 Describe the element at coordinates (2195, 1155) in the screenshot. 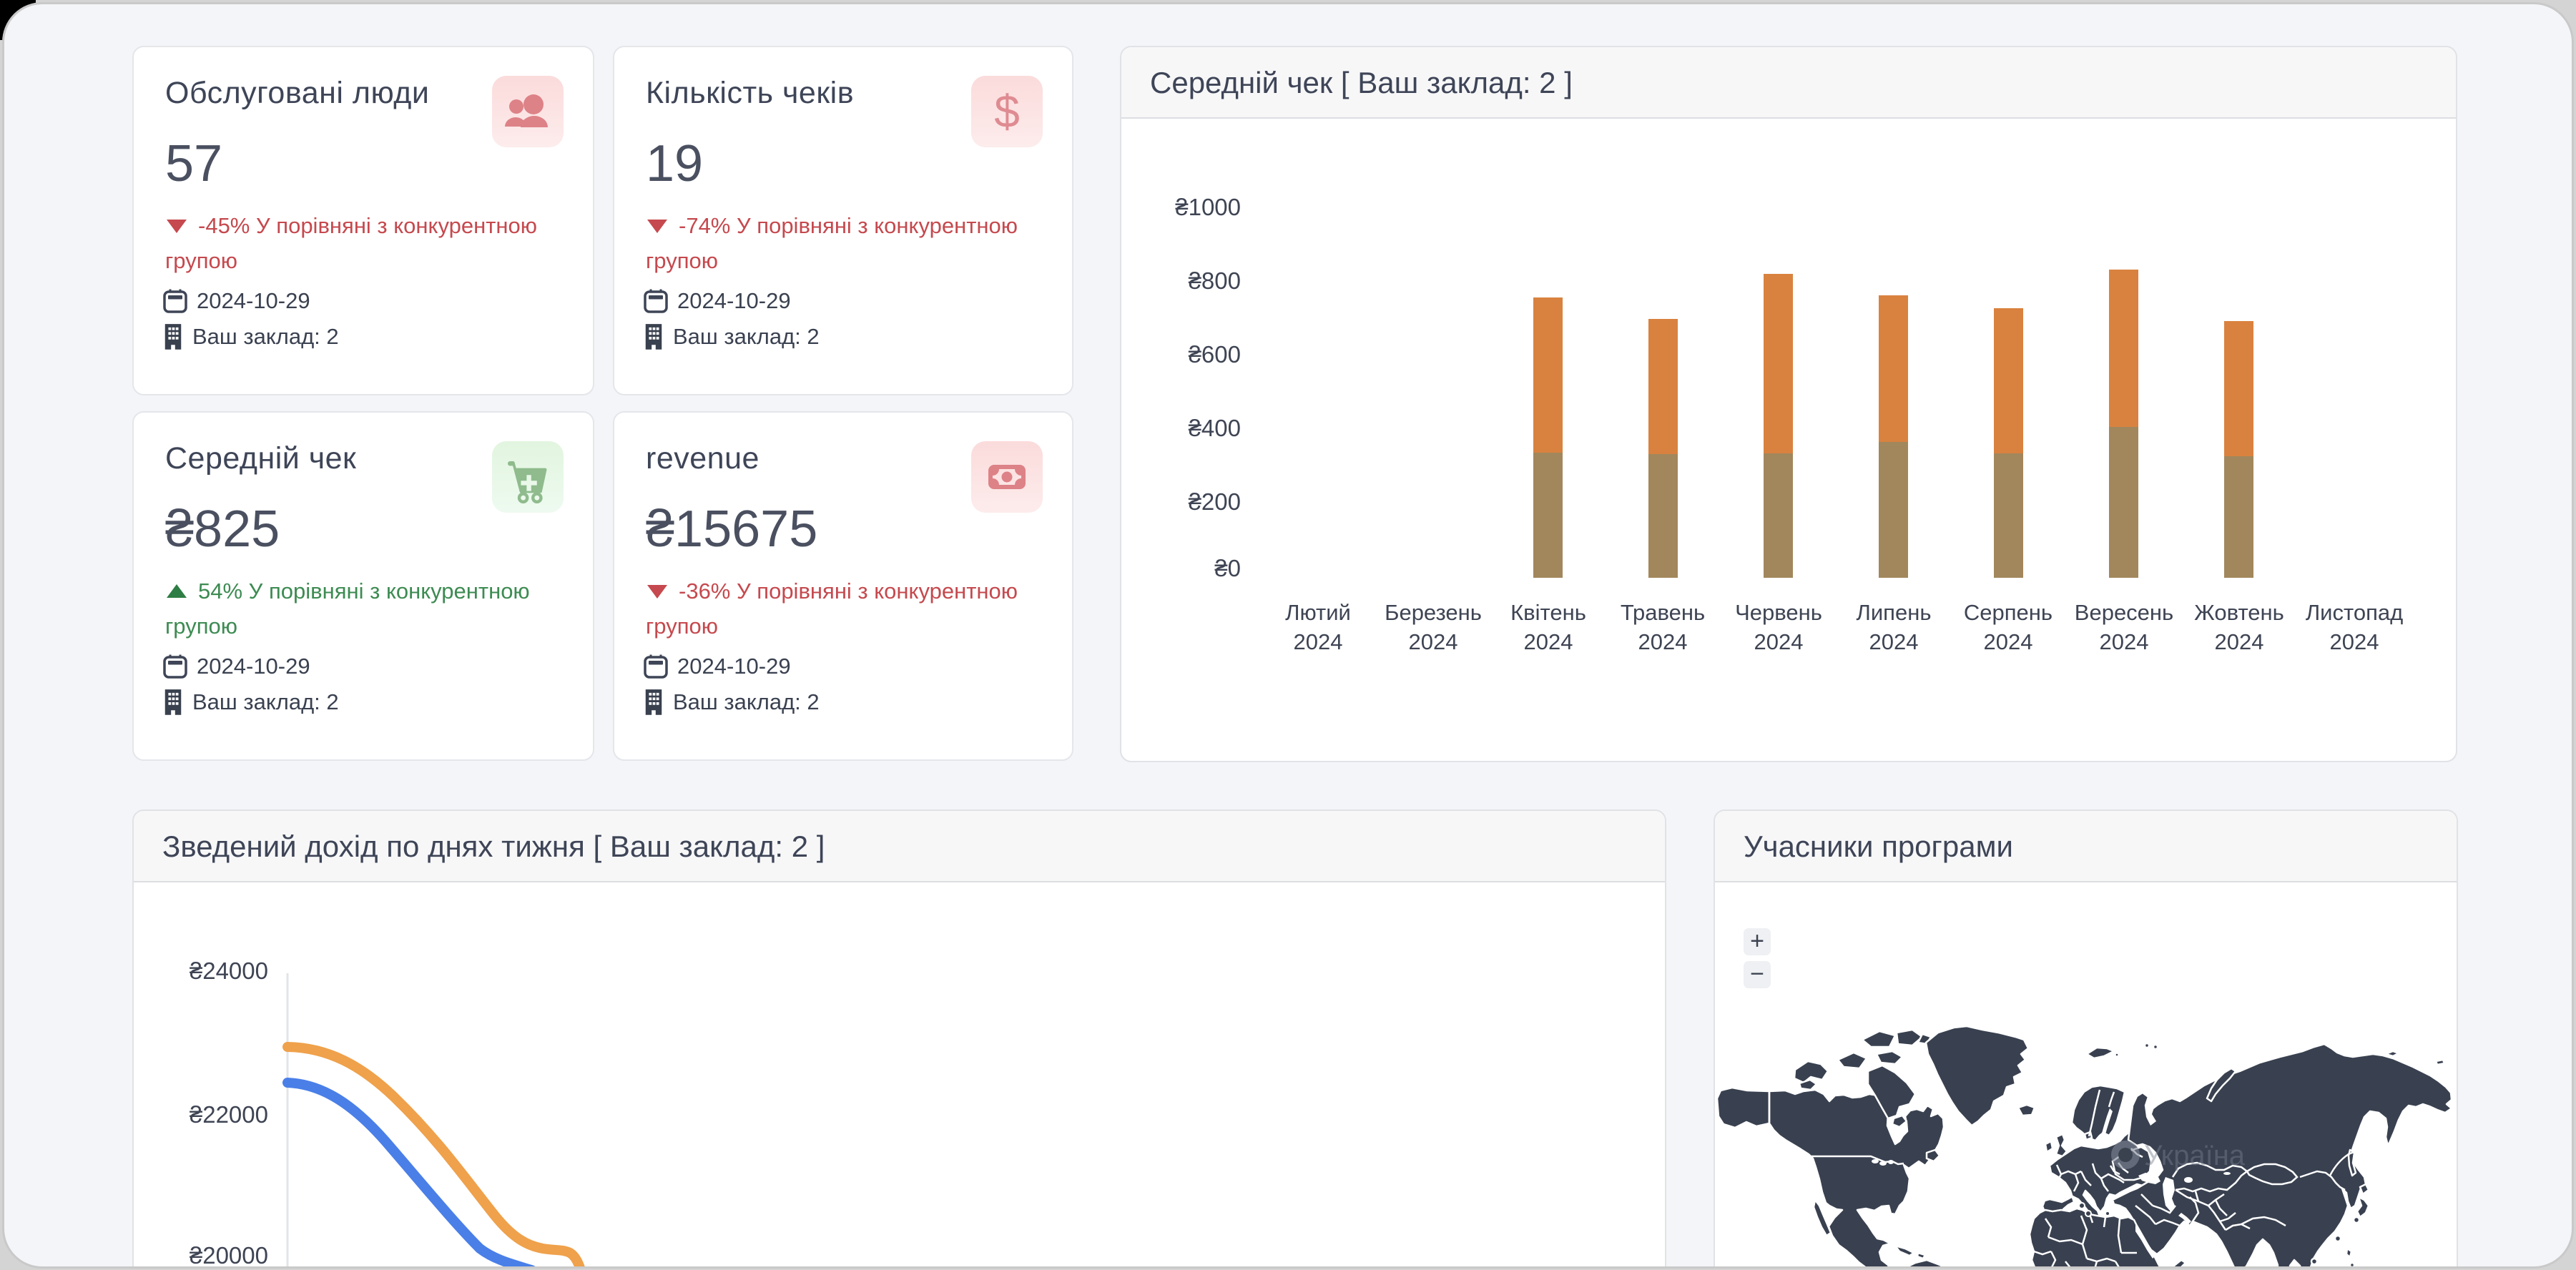

I see `svg-text: Україна` at that location.